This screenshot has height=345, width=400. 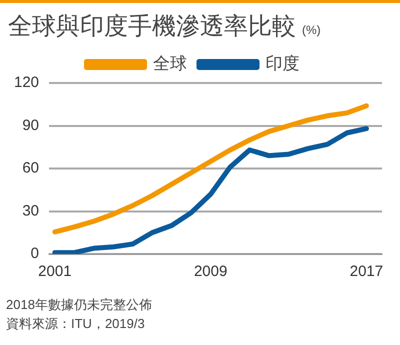 I want to click on legend-label: 全球, so click(x=170, y=64).